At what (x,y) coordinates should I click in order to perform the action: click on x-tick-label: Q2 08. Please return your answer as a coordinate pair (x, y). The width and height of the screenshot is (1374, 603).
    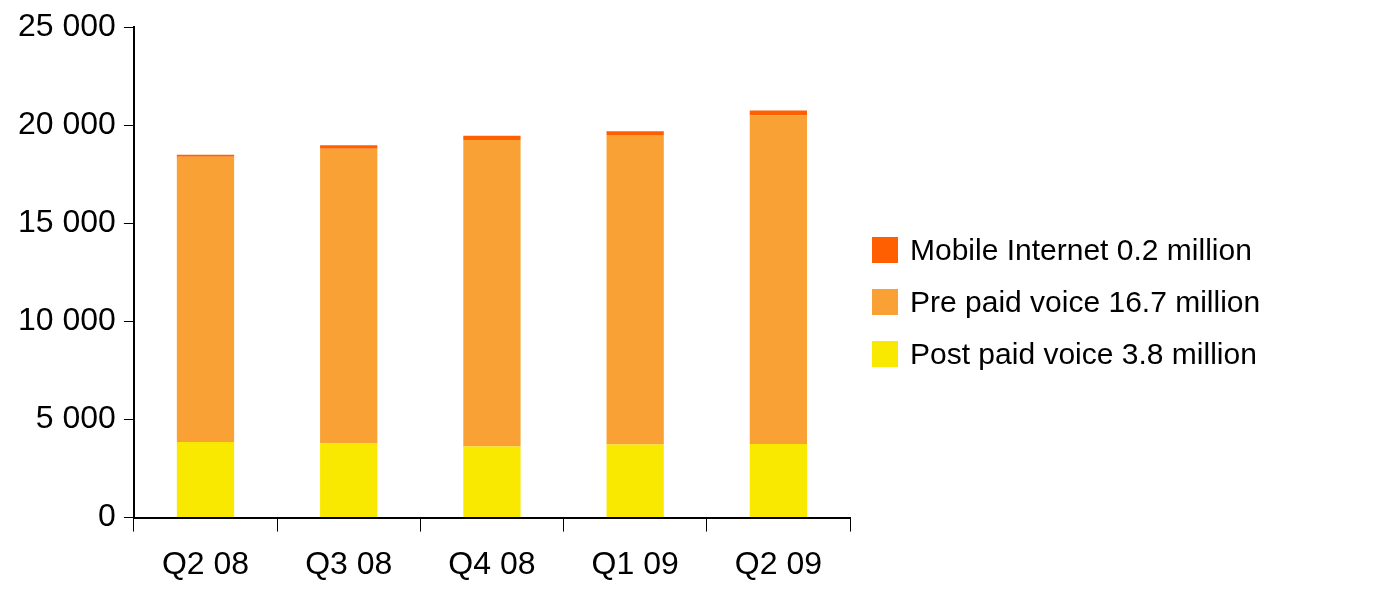
    Looking at the image, I should click on (205, 562).